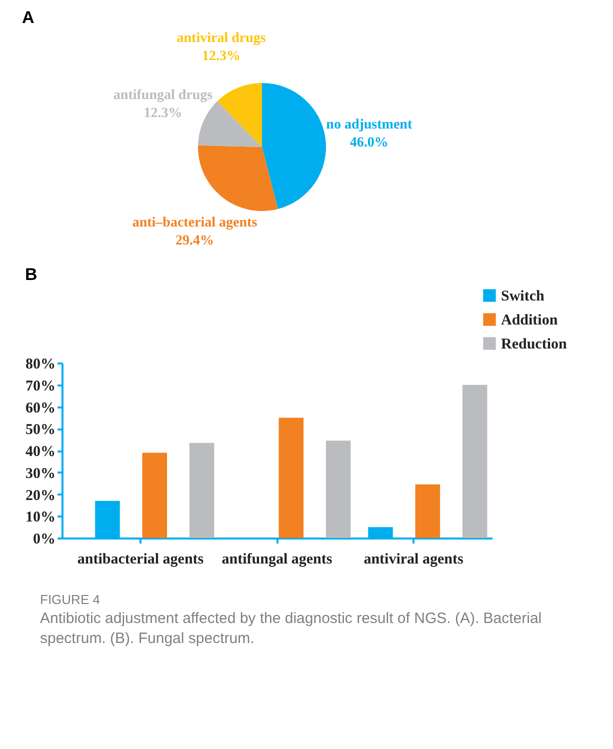 Image resolution: width=613 pixels, height=749 pixels. I want to click on y-tick-label: 30%, so click(41, 474).